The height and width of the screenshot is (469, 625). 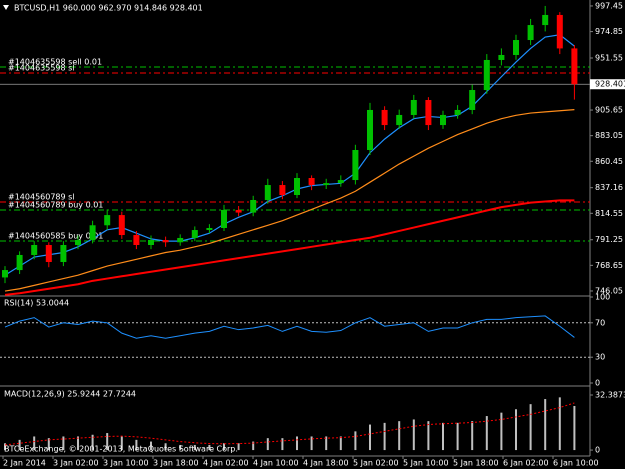 What do you see at coordinates (289, 327) in the screenshot?
I see `rsi-line` at bounding box center [289, 327].